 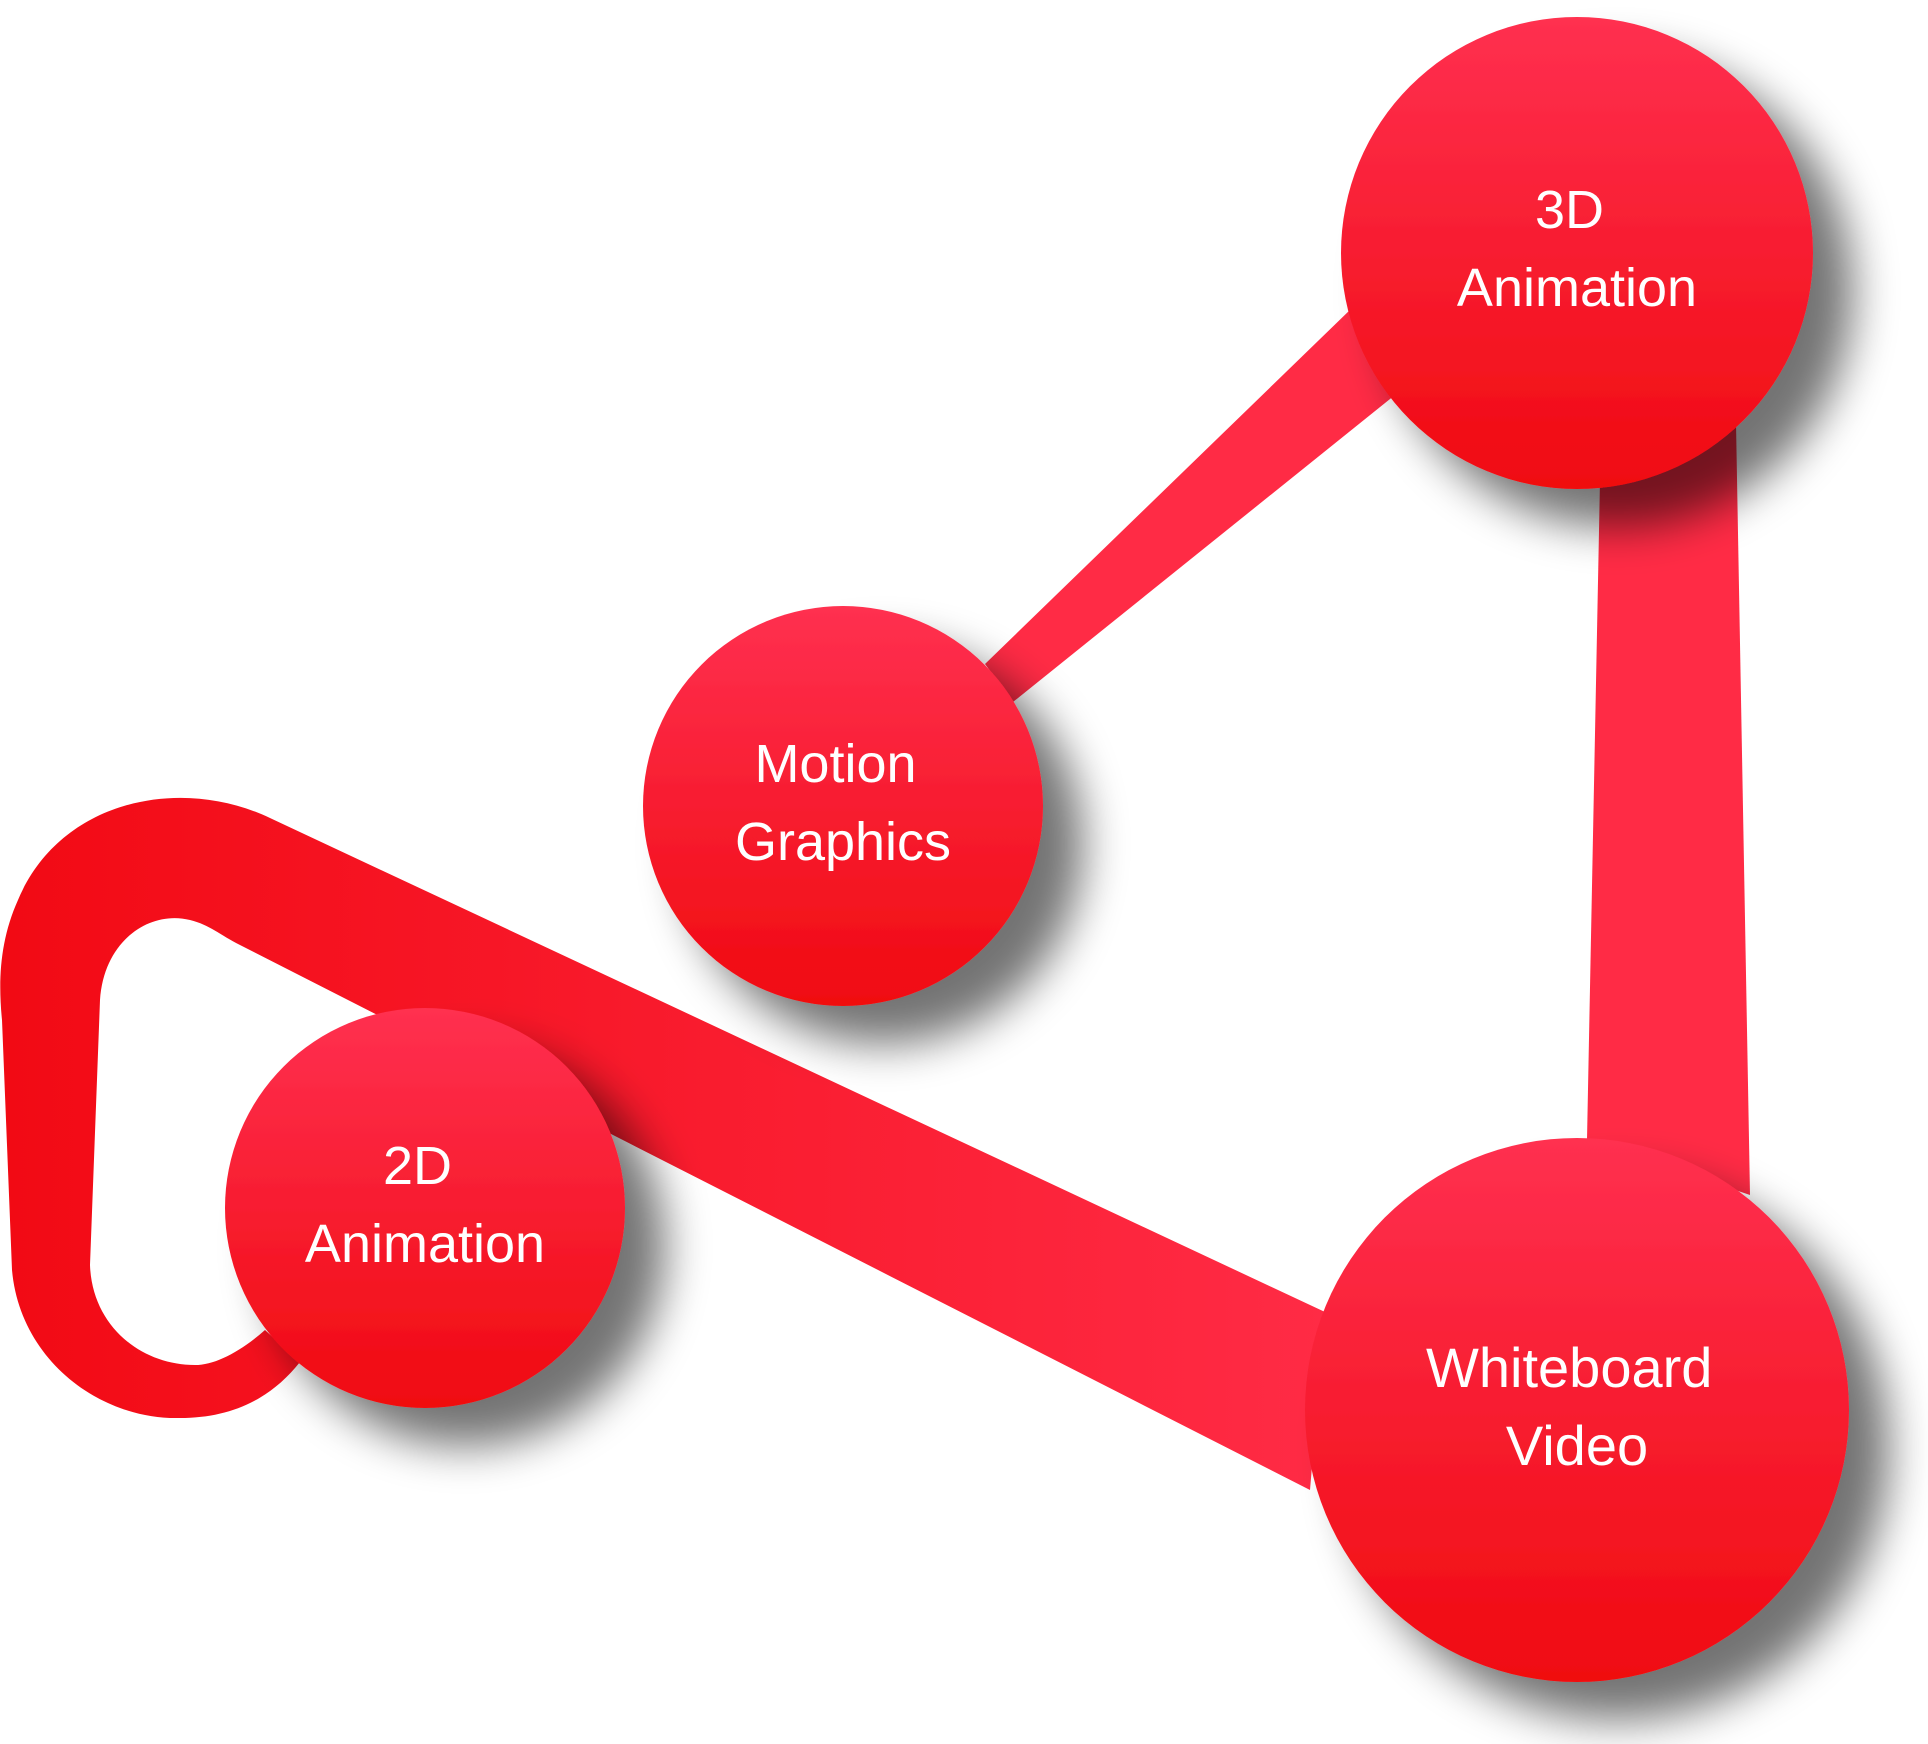 What do you see at coordinates (417, 1166) in the screenshot?
I see `node-2d-animation-label-line-1: 2D` at bounding box center [417, 1166].